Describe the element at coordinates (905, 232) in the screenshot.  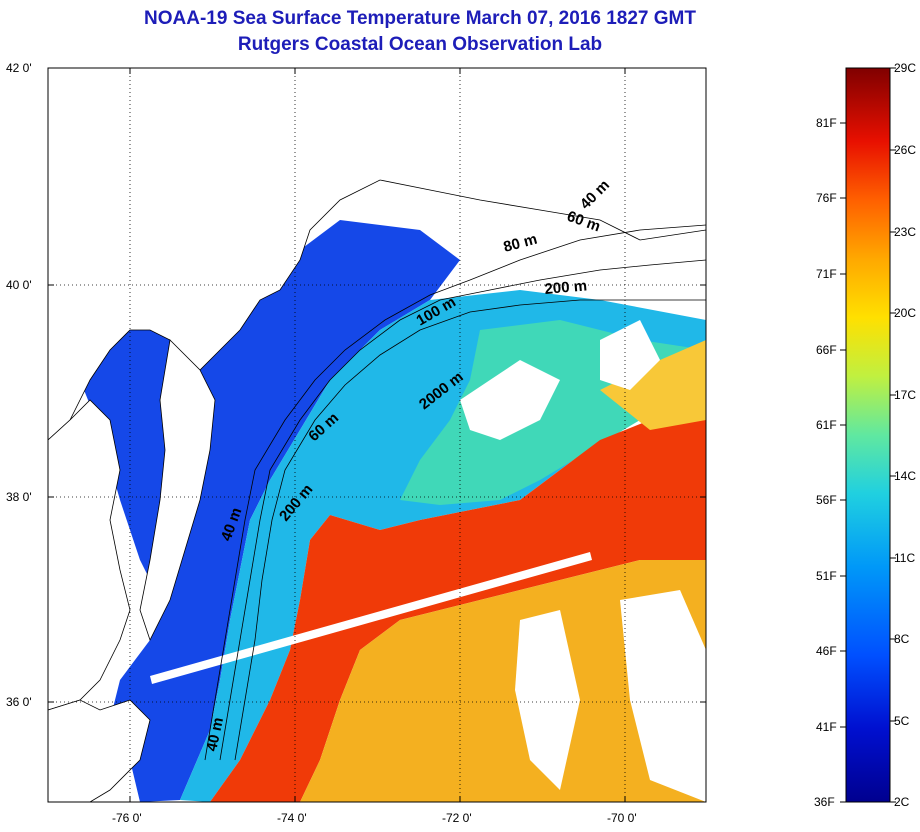
I see `colorbar-celsius-label: 23C` at that location.